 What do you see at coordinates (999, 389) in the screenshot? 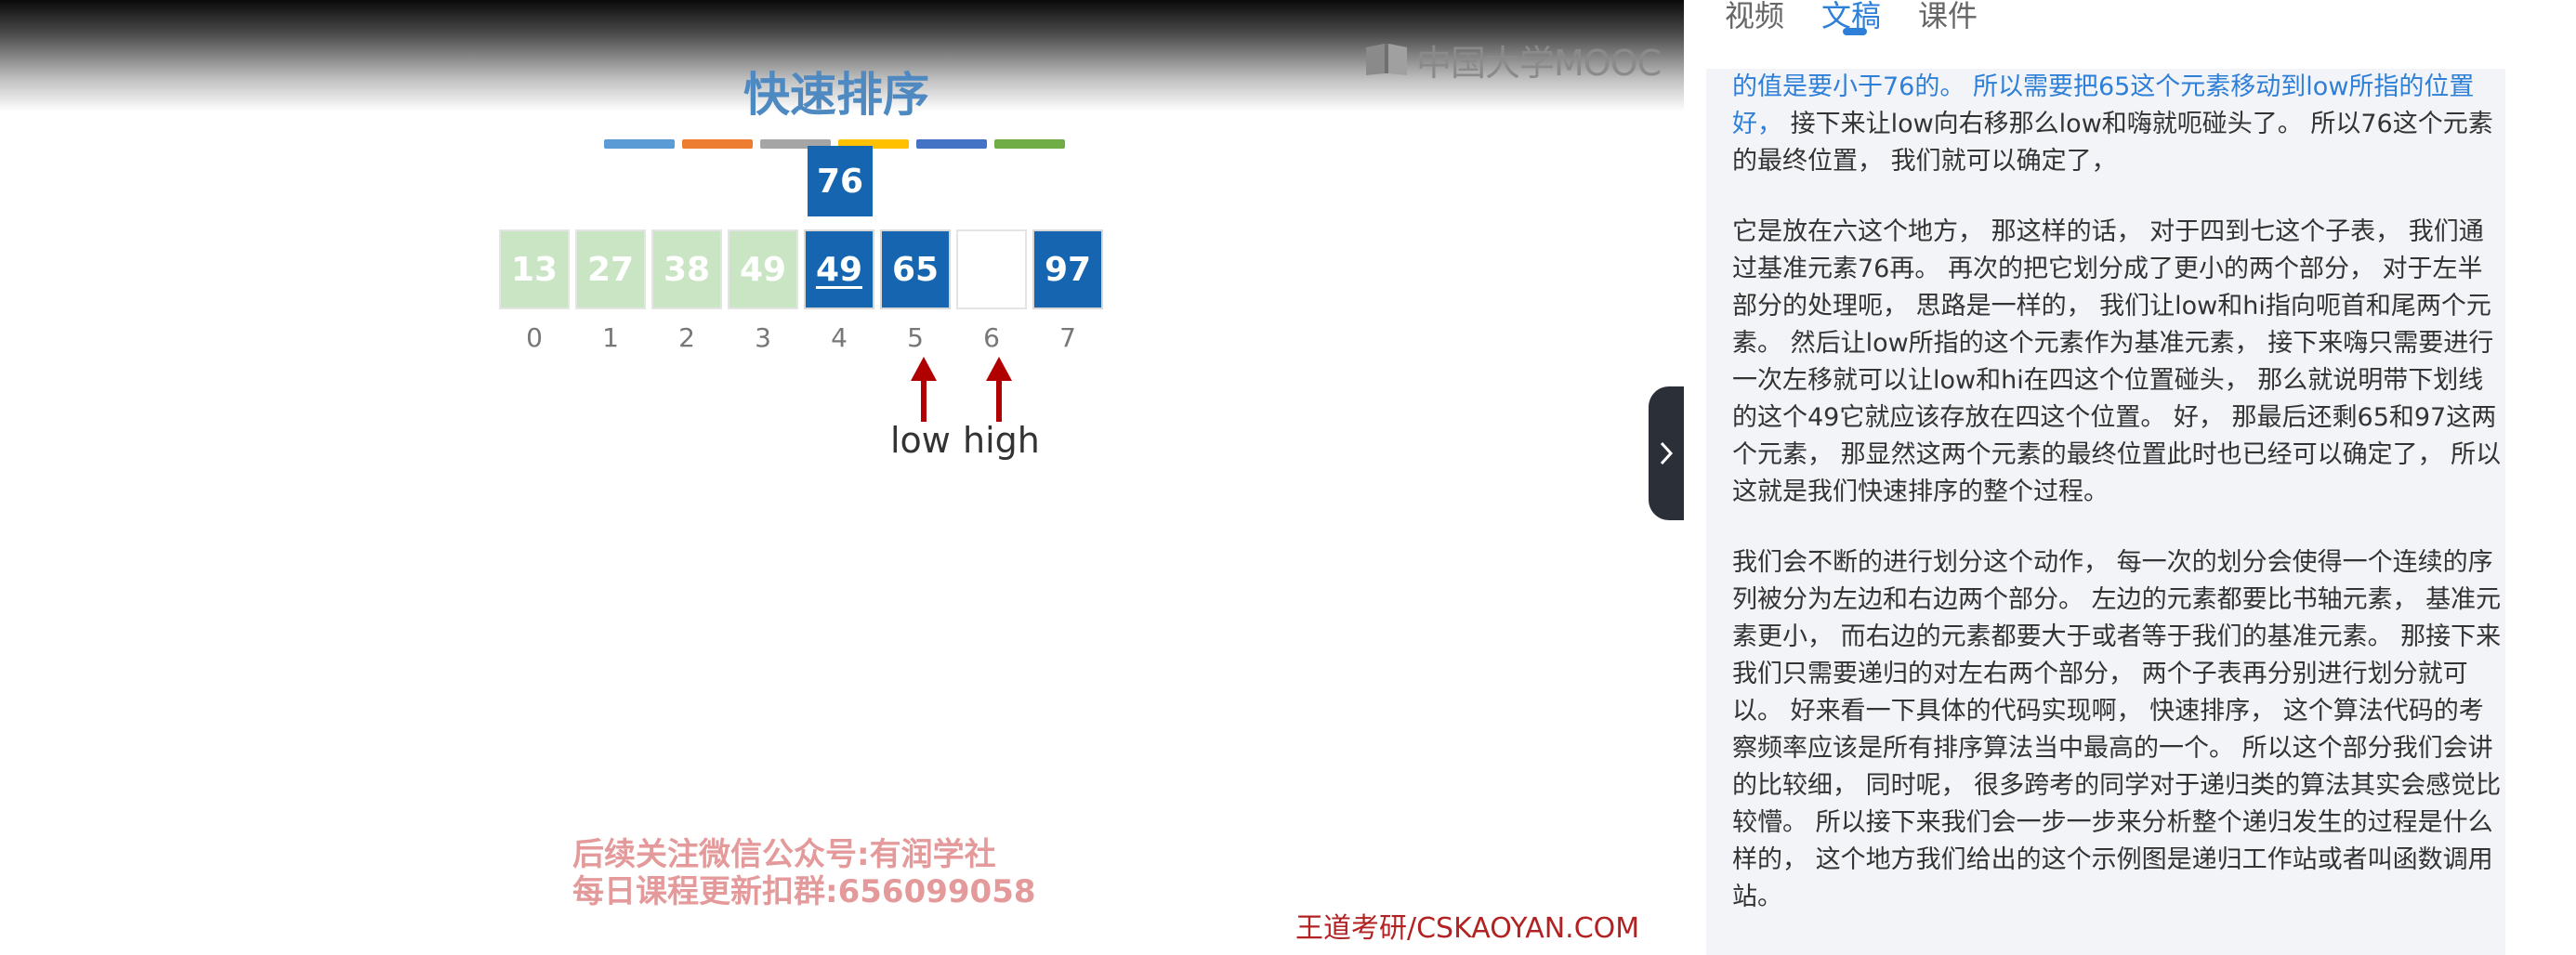
I see `high-pointer-arrow-icon` at bounding box center [999, 389].